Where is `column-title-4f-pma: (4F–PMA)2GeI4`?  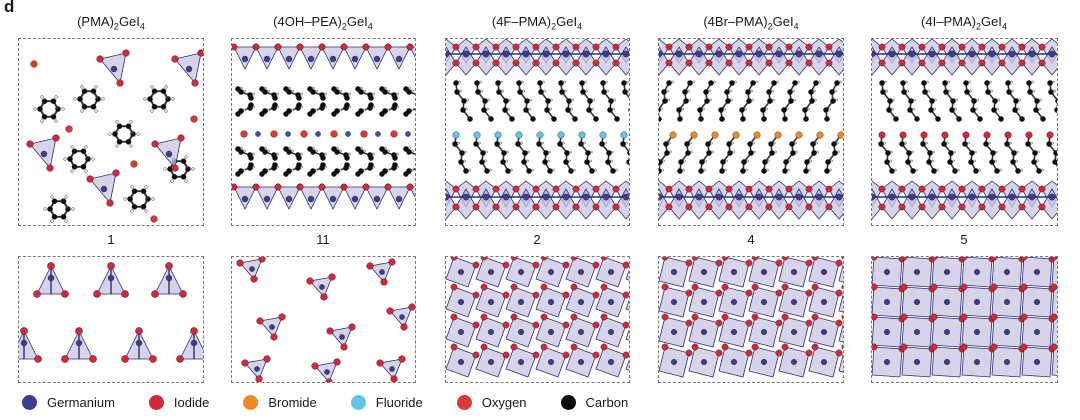 column-title-4f-pma: (4F–PMA)2GeI4 is located at coordinates (537, 23).